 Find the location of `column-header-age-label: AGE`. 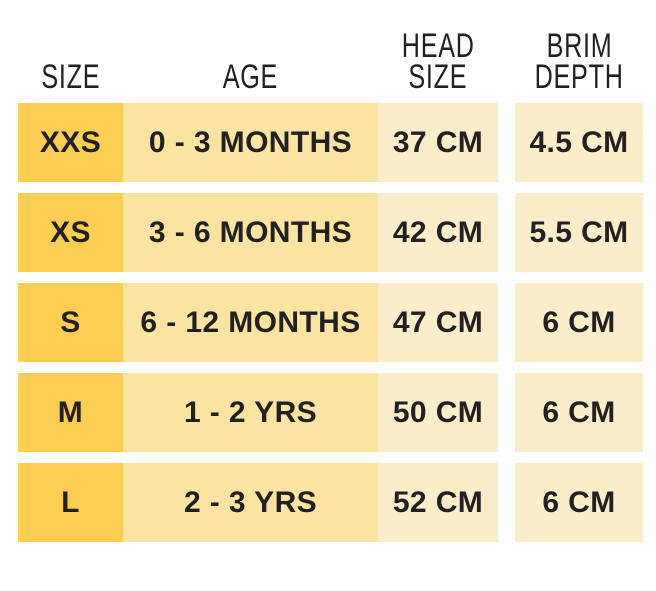

column-header-age-label: AGE is located at coordinates (250, 77).